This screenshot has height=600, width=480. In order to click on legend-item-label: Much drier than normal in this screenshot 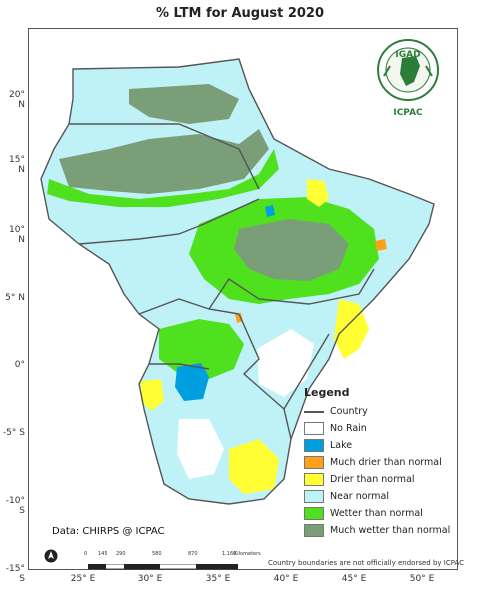, I will do `click(386, 462)`.